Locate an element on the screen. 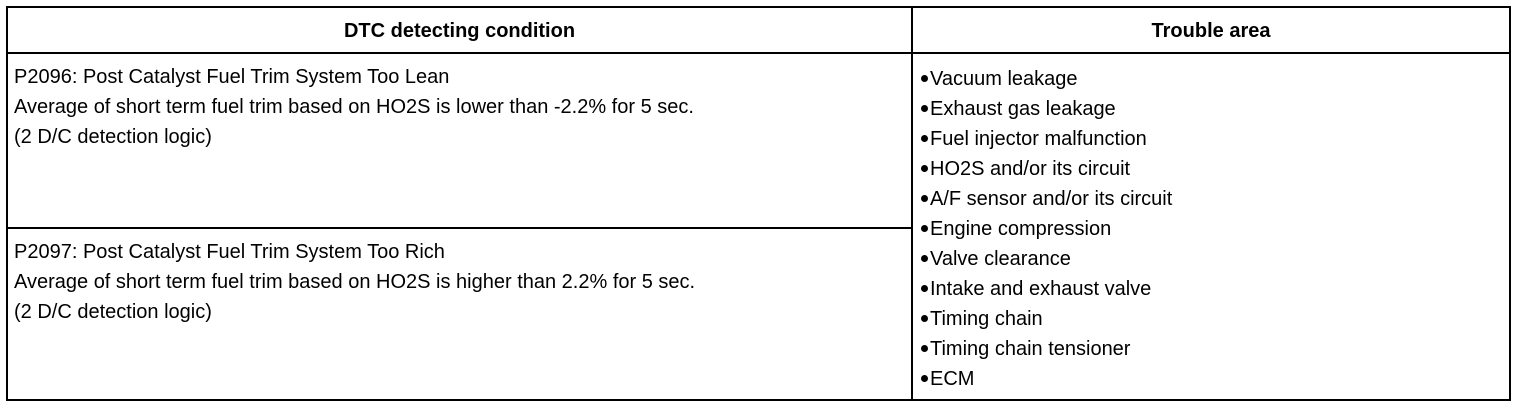 This screenshot has height=408, width=1520. list-item: Engine compression is located at coordinates (1215, 229).